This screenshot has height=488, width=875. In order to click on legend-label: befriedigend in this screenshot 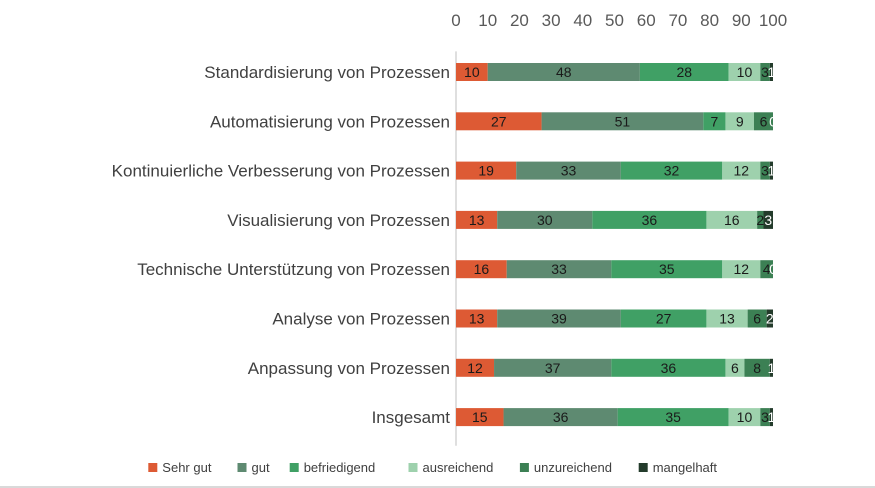, I will do `click(340, 467)`.